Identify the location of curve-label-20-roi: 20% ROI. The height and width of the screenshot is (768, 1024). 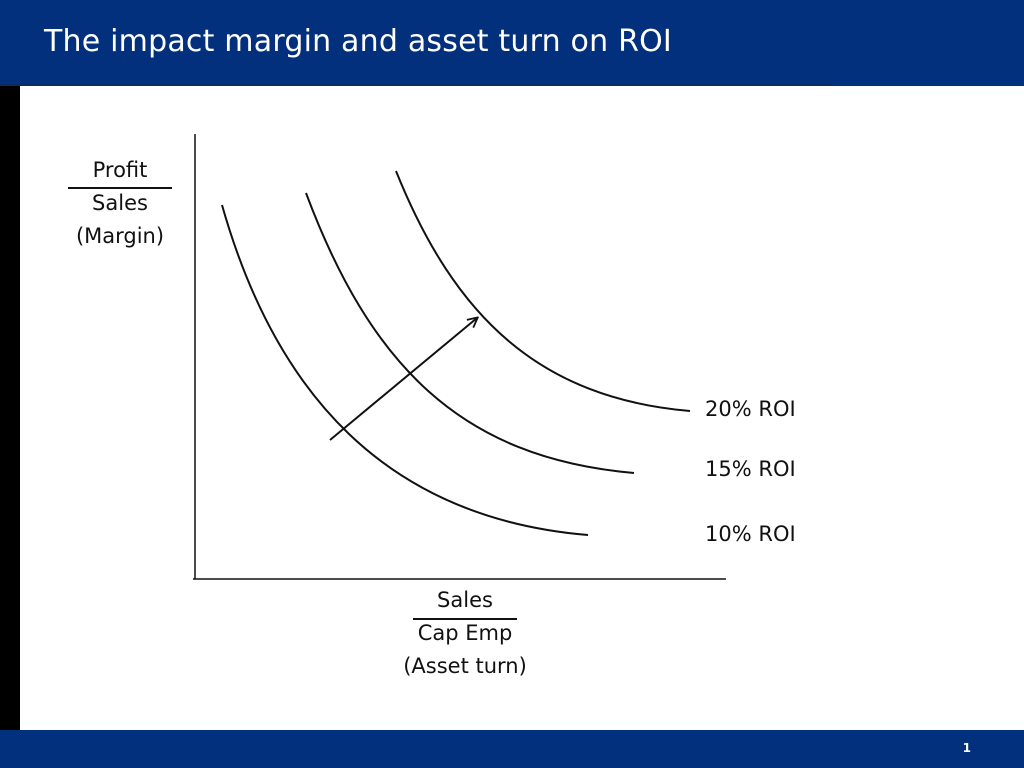
(750, 409).